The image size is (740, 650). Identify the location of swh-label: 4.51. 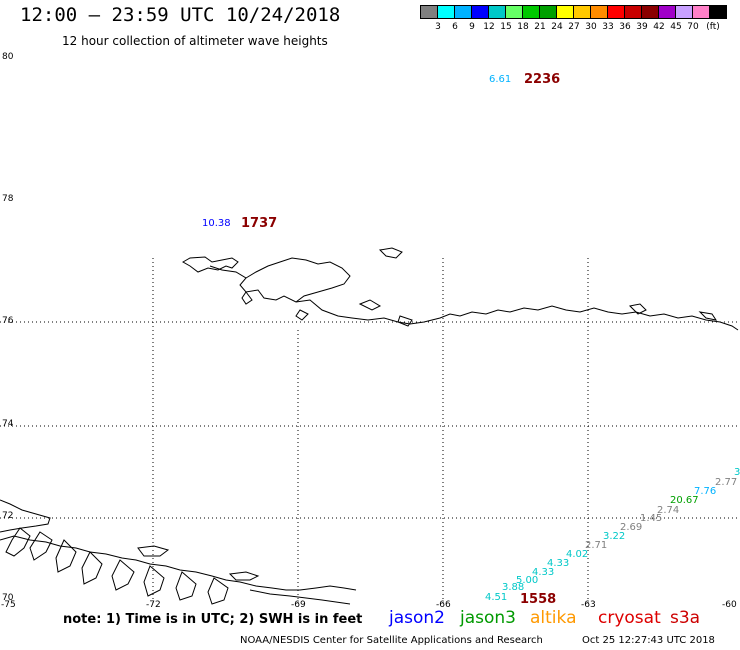
(496, 597).